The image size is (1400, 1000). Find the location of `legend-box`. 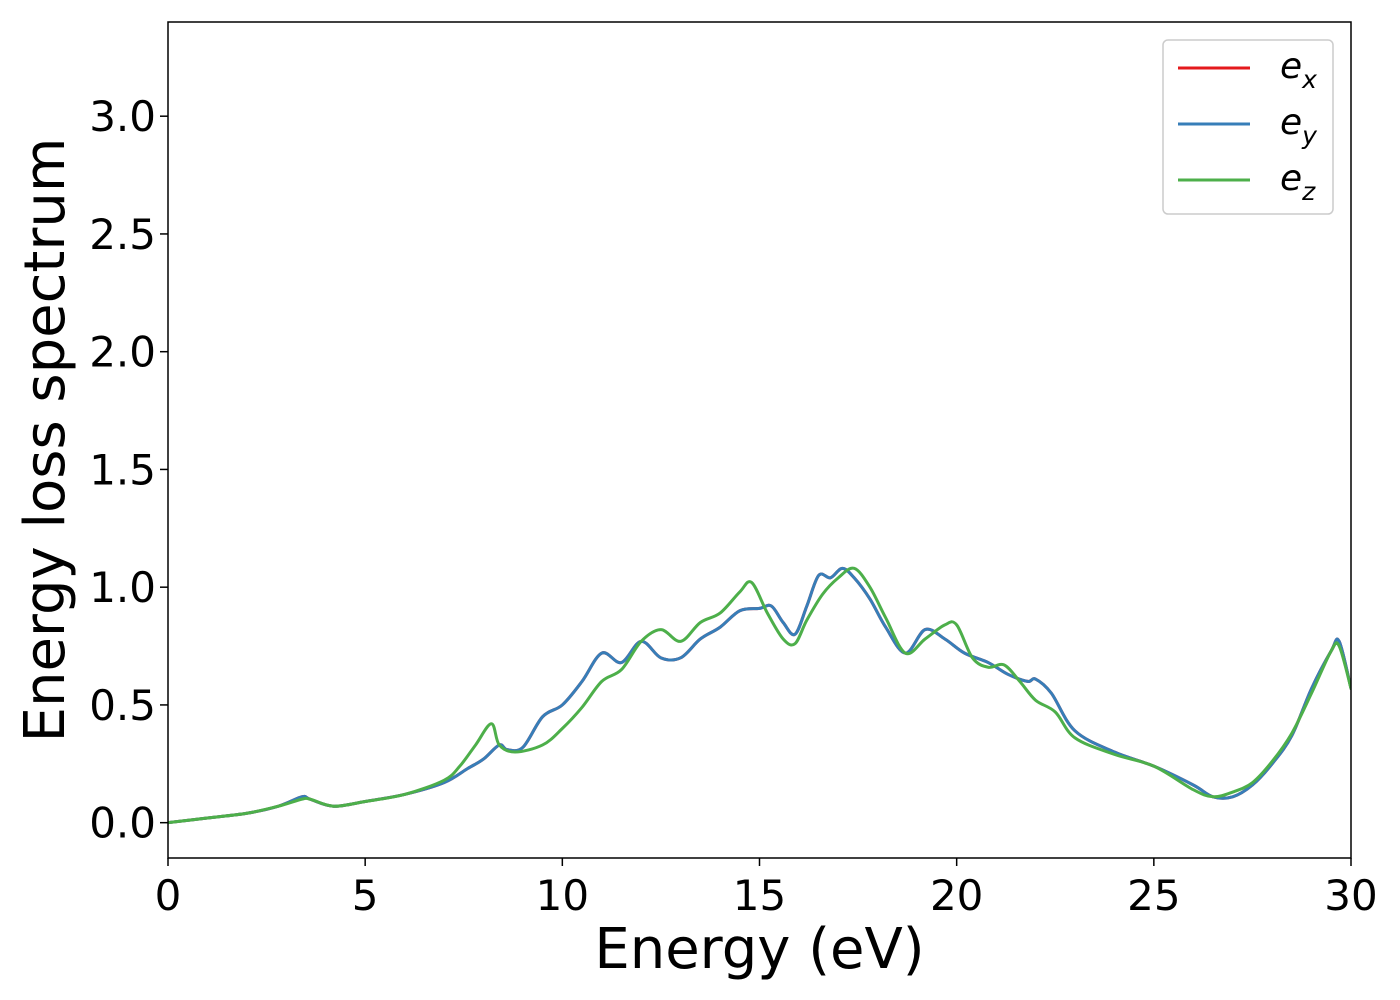

legend-box is located at coordinates (1248, 127).